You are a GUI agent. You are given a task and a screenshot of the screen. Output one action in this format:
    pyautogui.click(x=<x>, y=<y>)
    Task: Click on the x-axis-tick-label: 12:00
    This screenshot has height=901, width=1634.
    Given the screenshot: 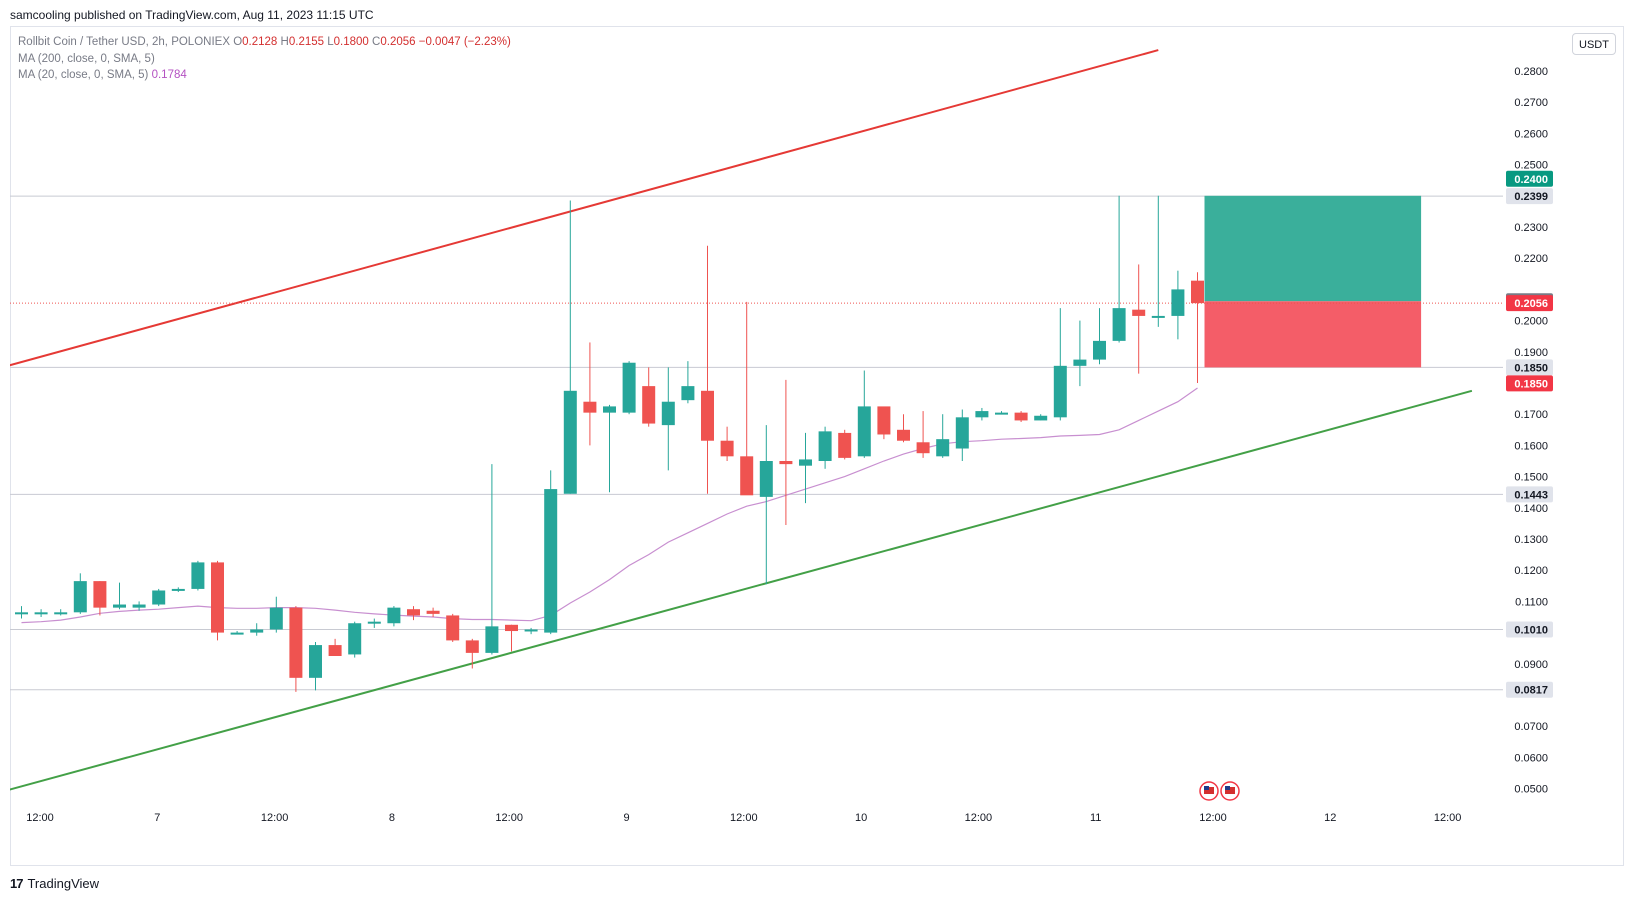 What is the action you would take?
    pyautogui.click(x=40, y=818)
    